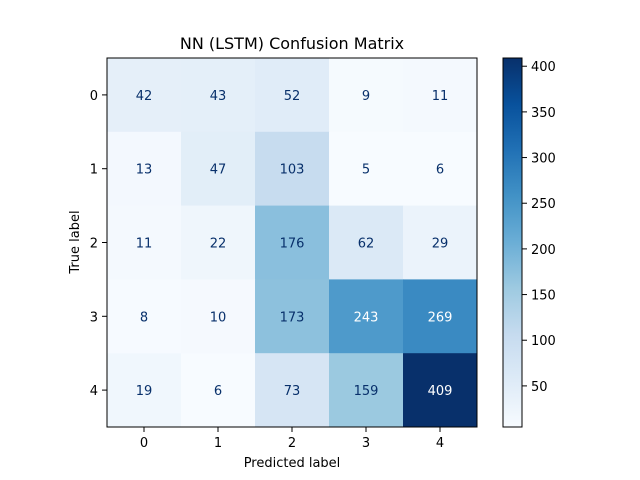  I want to click on colorbar-tick-label: 50, so click(539, 387).